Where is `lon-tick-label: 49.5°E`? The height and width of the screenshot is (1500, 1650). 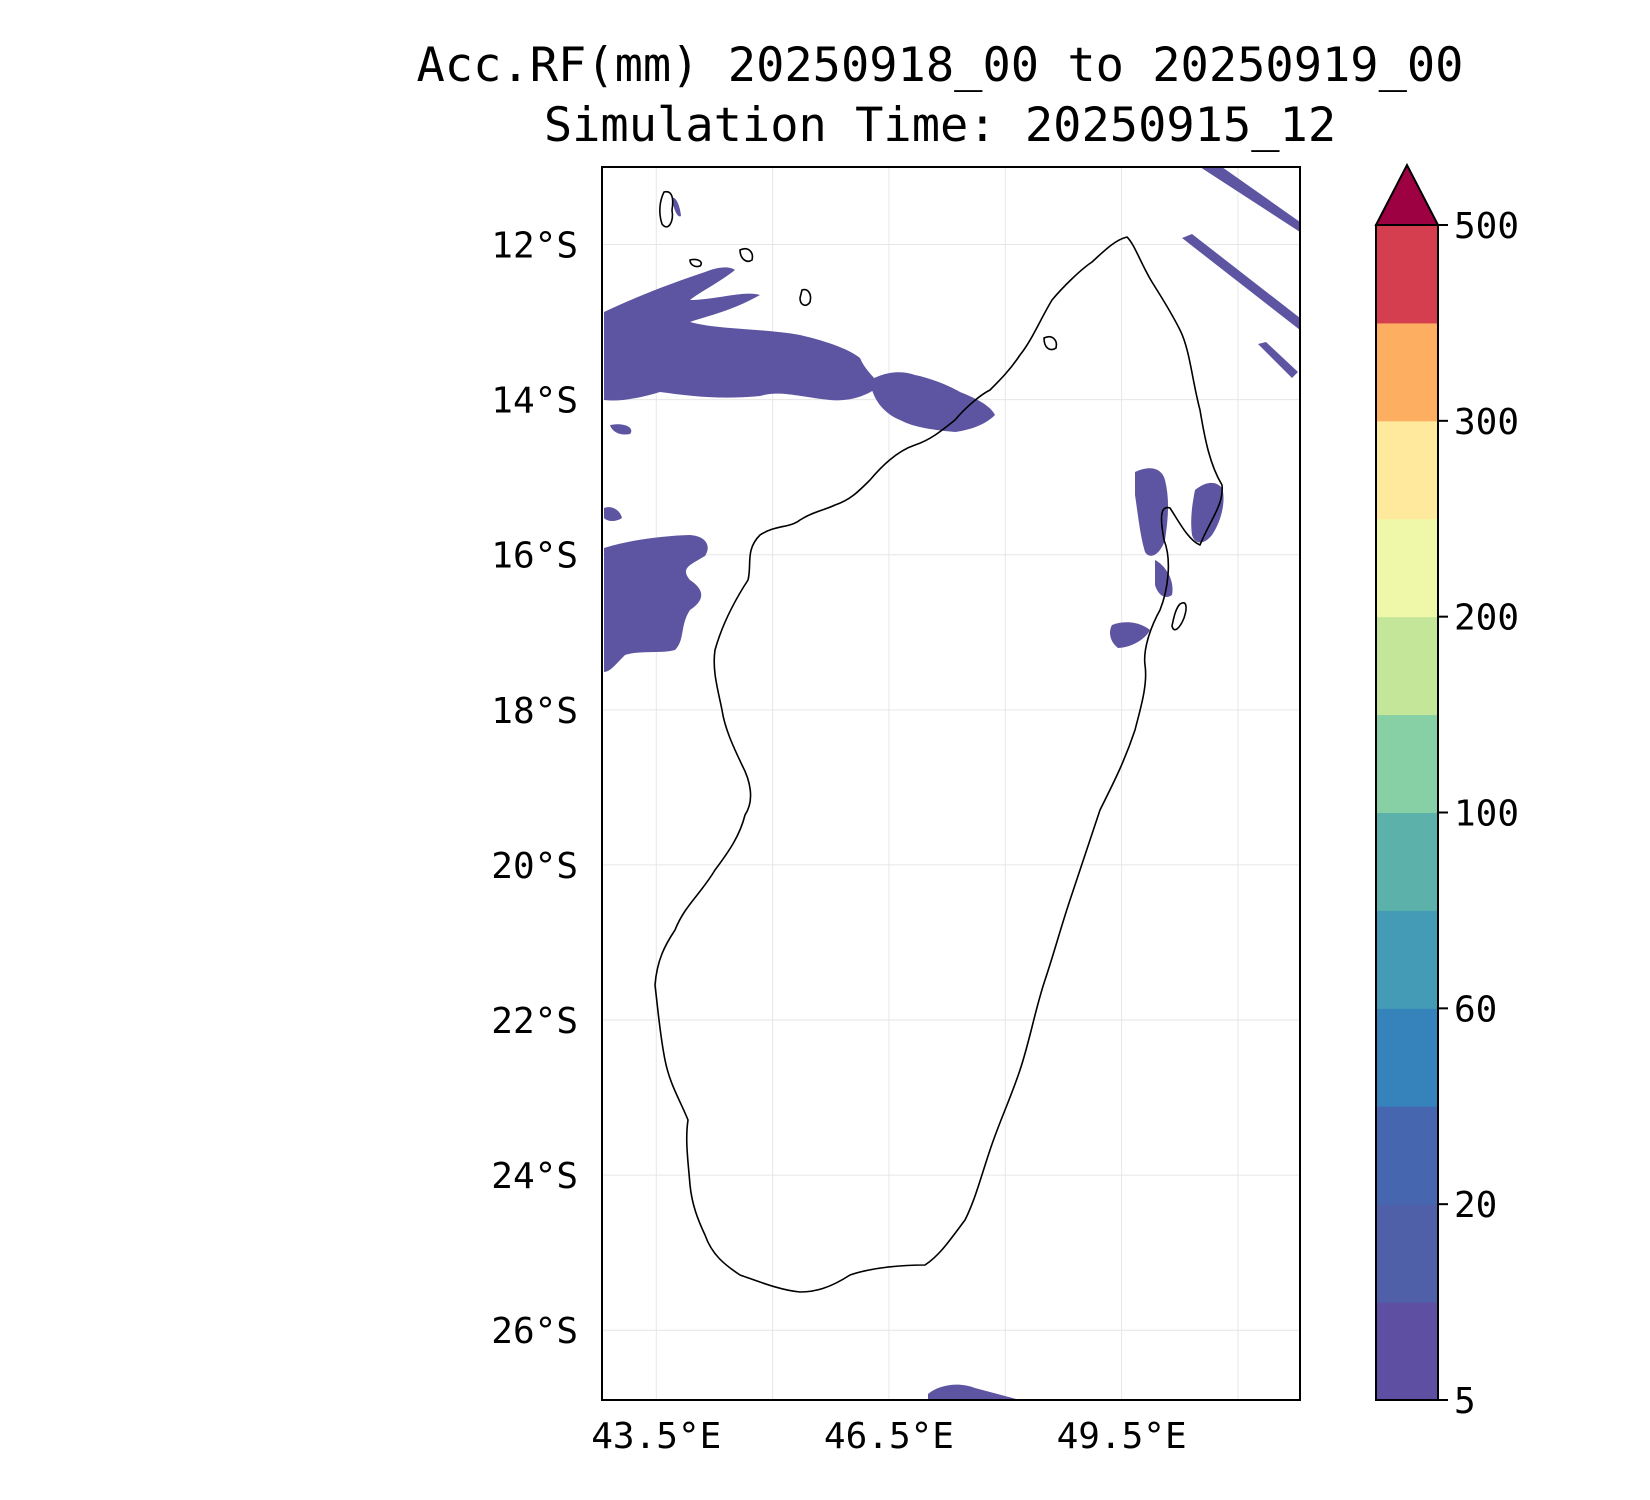 lon-tick-label: 49.5°E is located at coordinates (1122, 1436).